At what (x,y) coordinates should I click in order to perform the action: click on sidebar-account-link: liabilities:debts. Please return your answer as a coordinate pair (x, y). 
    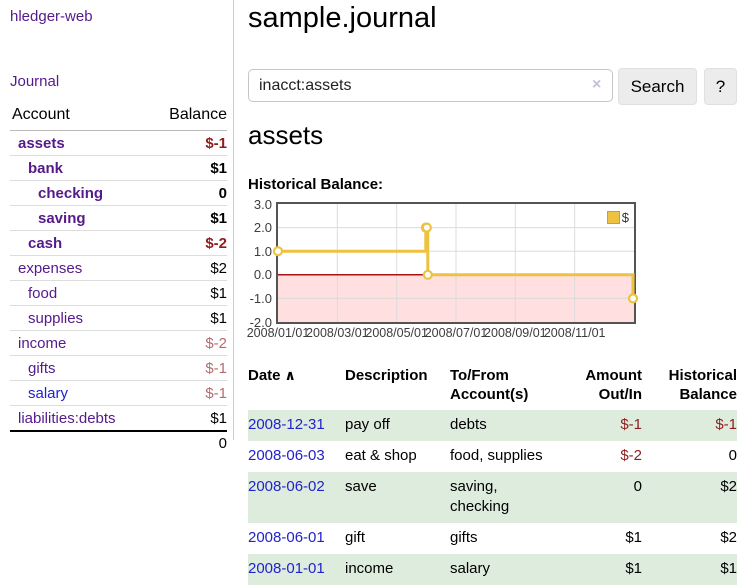
    Looking at the image, I should click on (67, 418).